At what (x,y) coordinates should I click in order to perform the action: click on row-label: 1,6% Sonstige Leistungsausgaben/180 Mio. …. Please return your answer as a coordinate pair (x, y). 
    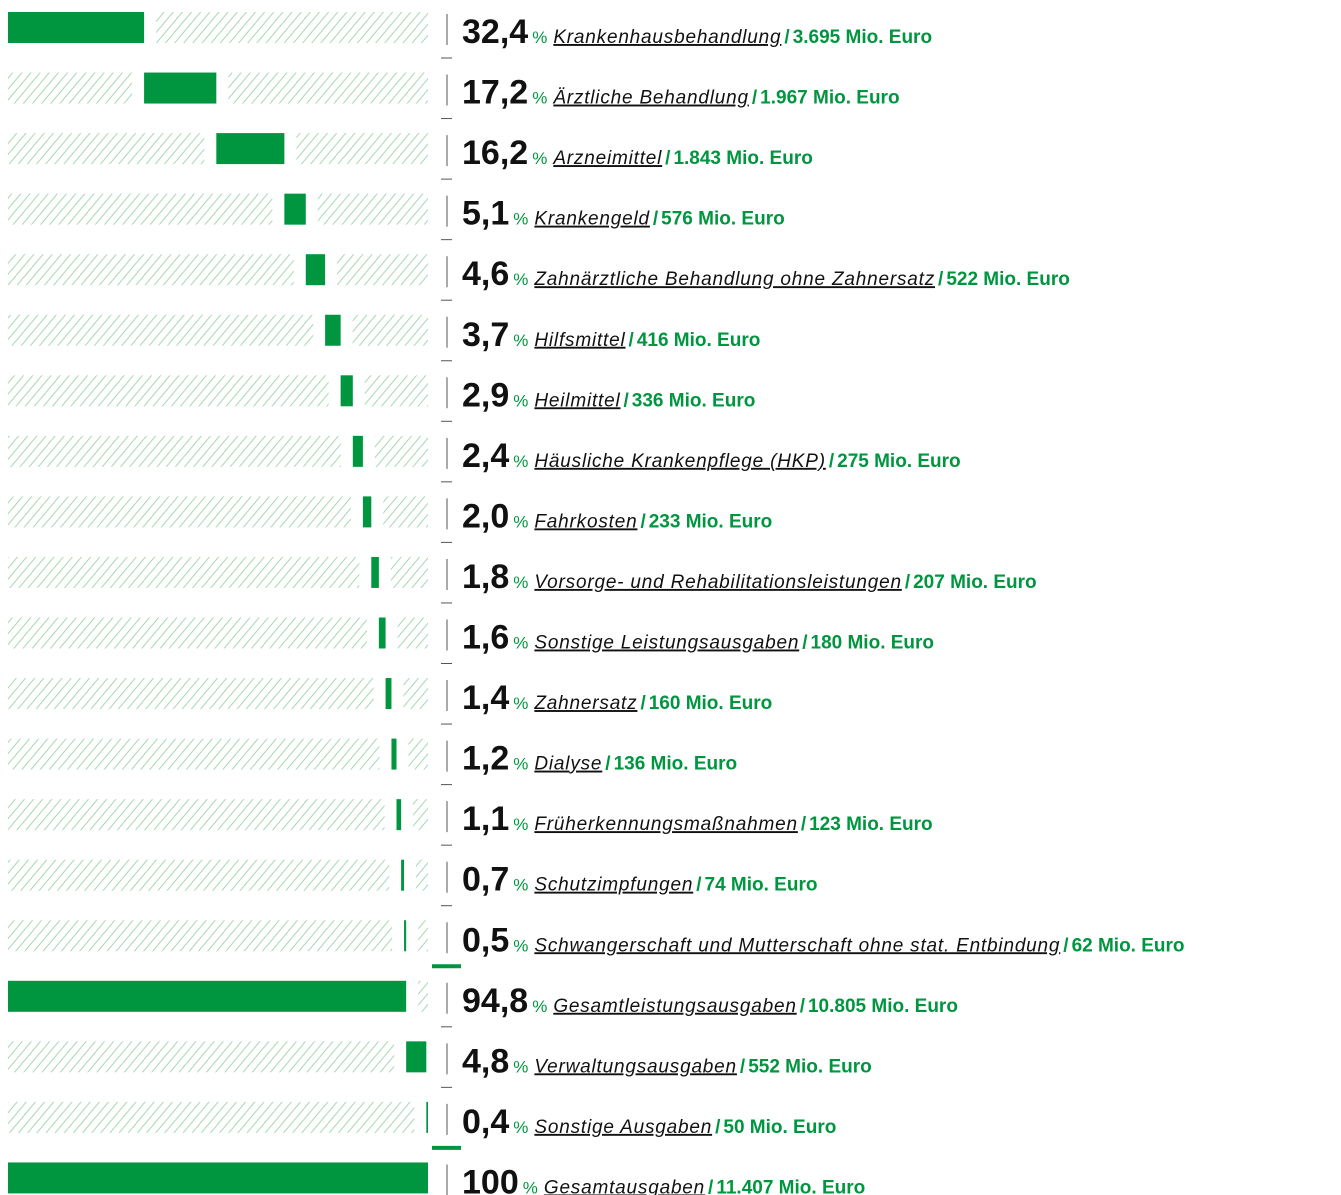
    Looking at the image, I should click on (698, 638).